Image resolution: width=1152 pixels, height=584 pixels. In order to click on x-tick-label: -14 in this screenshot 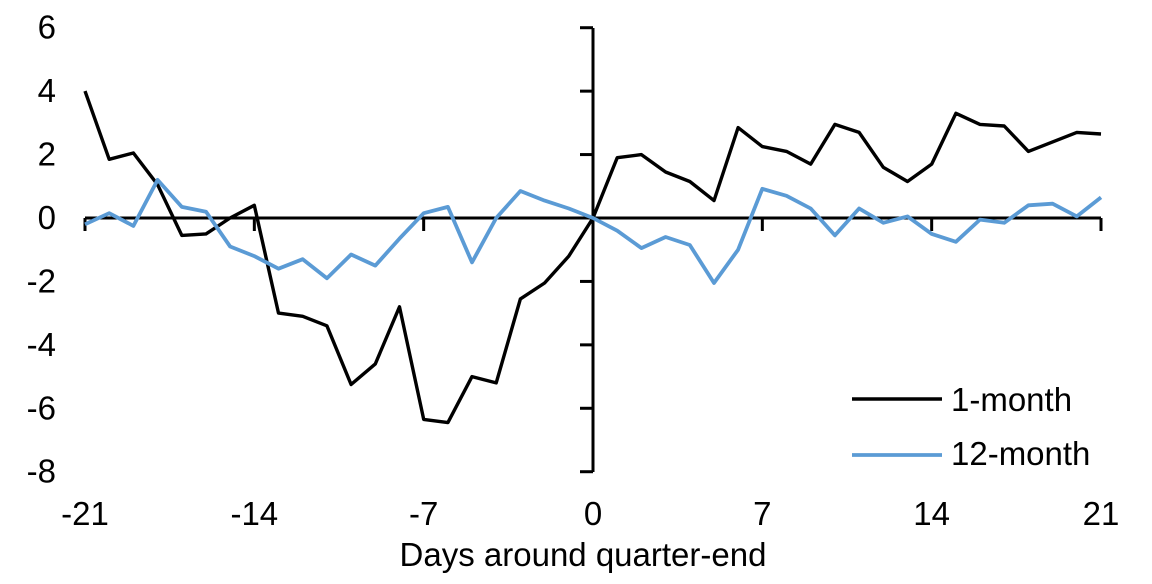, I will do `click(254, 513)`.